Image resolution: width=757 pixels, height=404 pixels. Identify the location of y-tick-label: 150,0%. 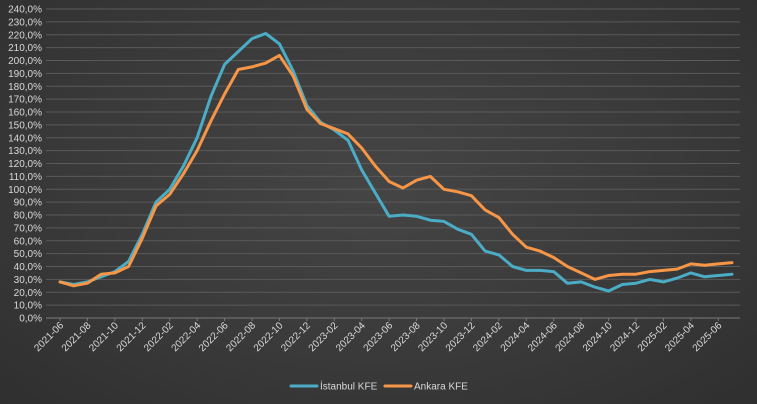
(25, 125).